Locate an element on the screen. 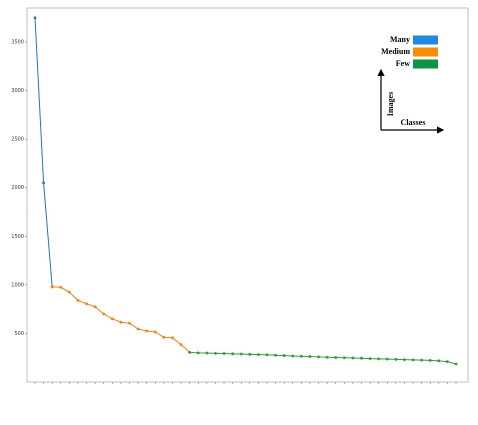 The image size is (478, 425). y-tick-label: 1500 is located at coordinates (17, 237).